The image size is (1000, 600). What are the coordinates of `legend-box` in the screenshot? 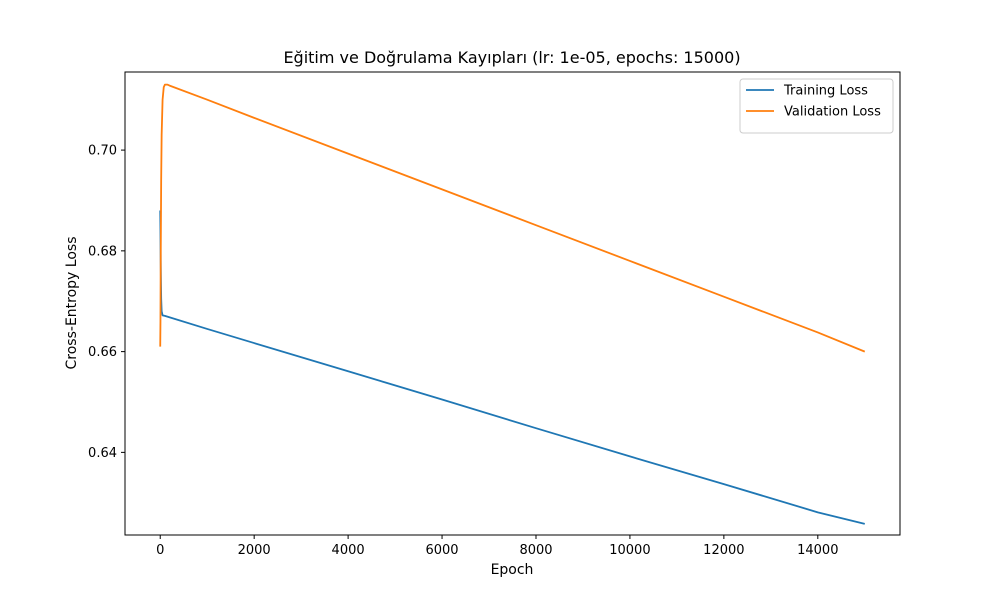 It's located at (816, 106).